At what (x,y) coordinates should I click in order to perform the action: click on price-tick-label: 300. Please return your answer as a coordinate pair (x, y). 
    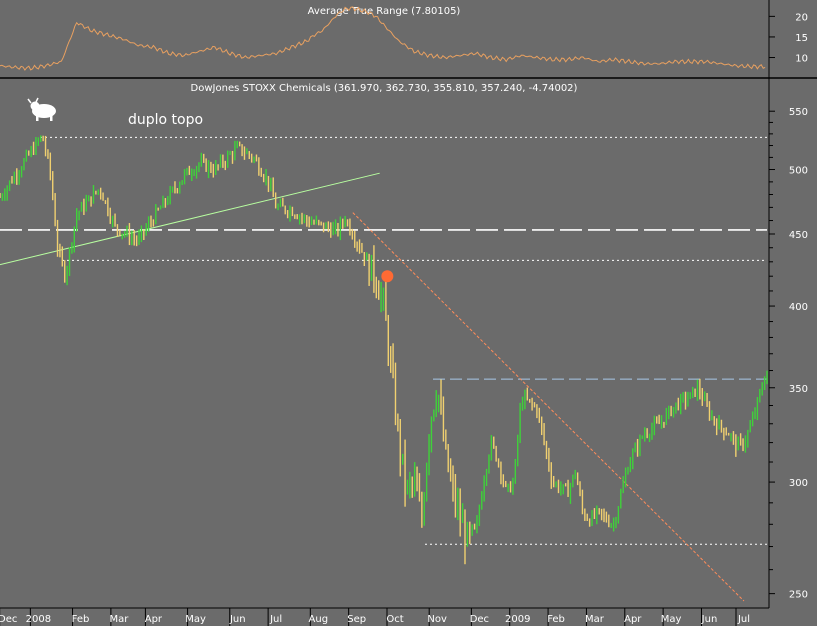
    Looking at the image, I should click on (798, 483).